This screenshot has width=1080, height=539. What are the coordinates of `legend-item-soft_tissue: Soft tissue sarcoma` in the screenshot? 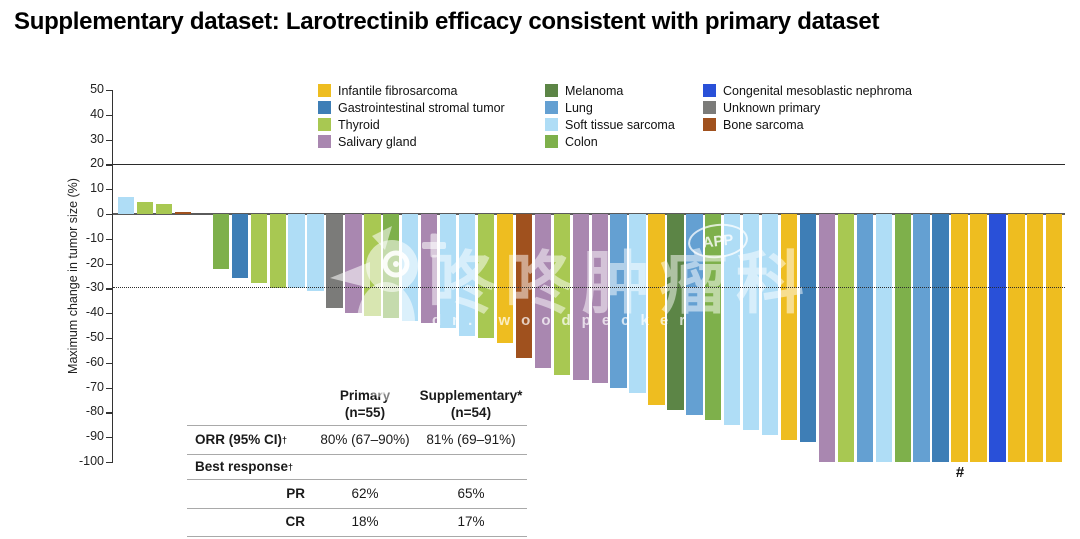 It's located at (610, 124).